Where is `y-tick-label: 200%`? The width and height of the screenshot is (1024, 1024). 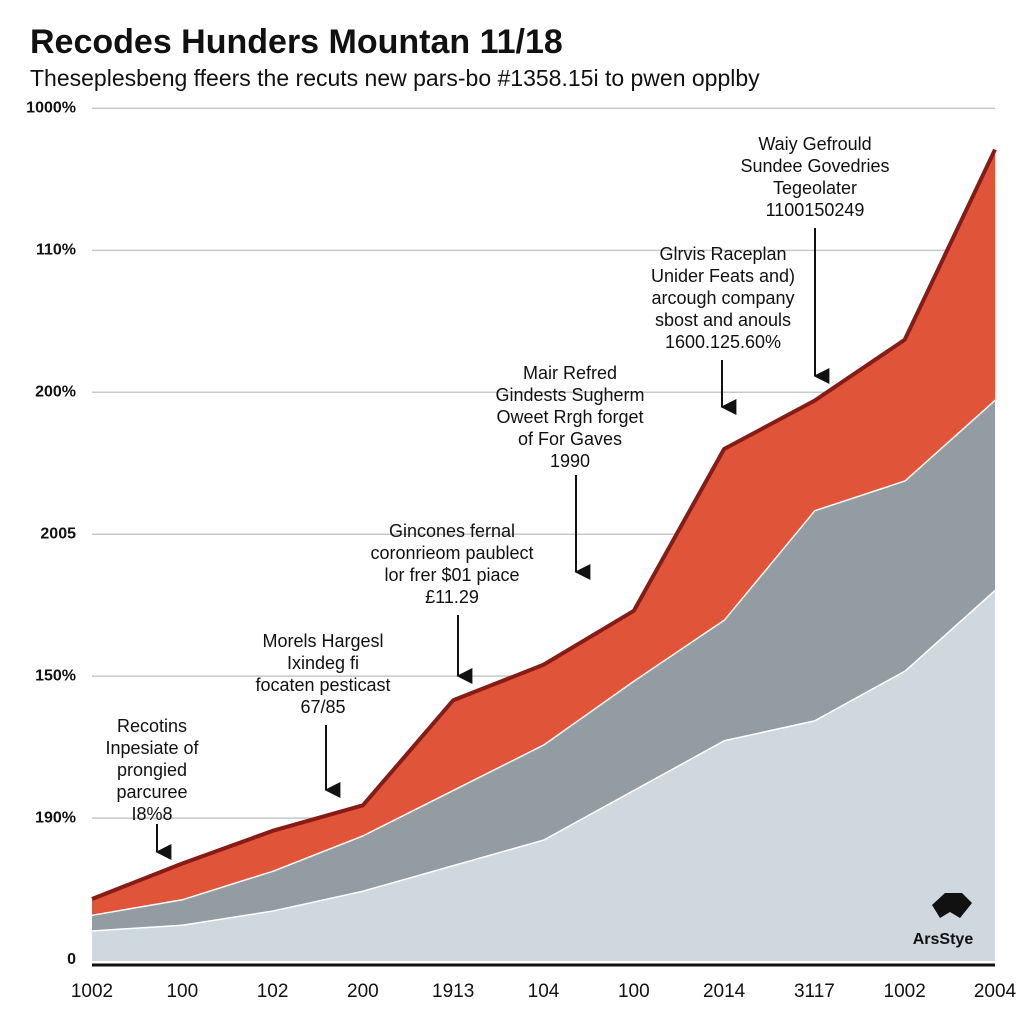 y-tick-label: 200% is located at coordinates (55, 391).